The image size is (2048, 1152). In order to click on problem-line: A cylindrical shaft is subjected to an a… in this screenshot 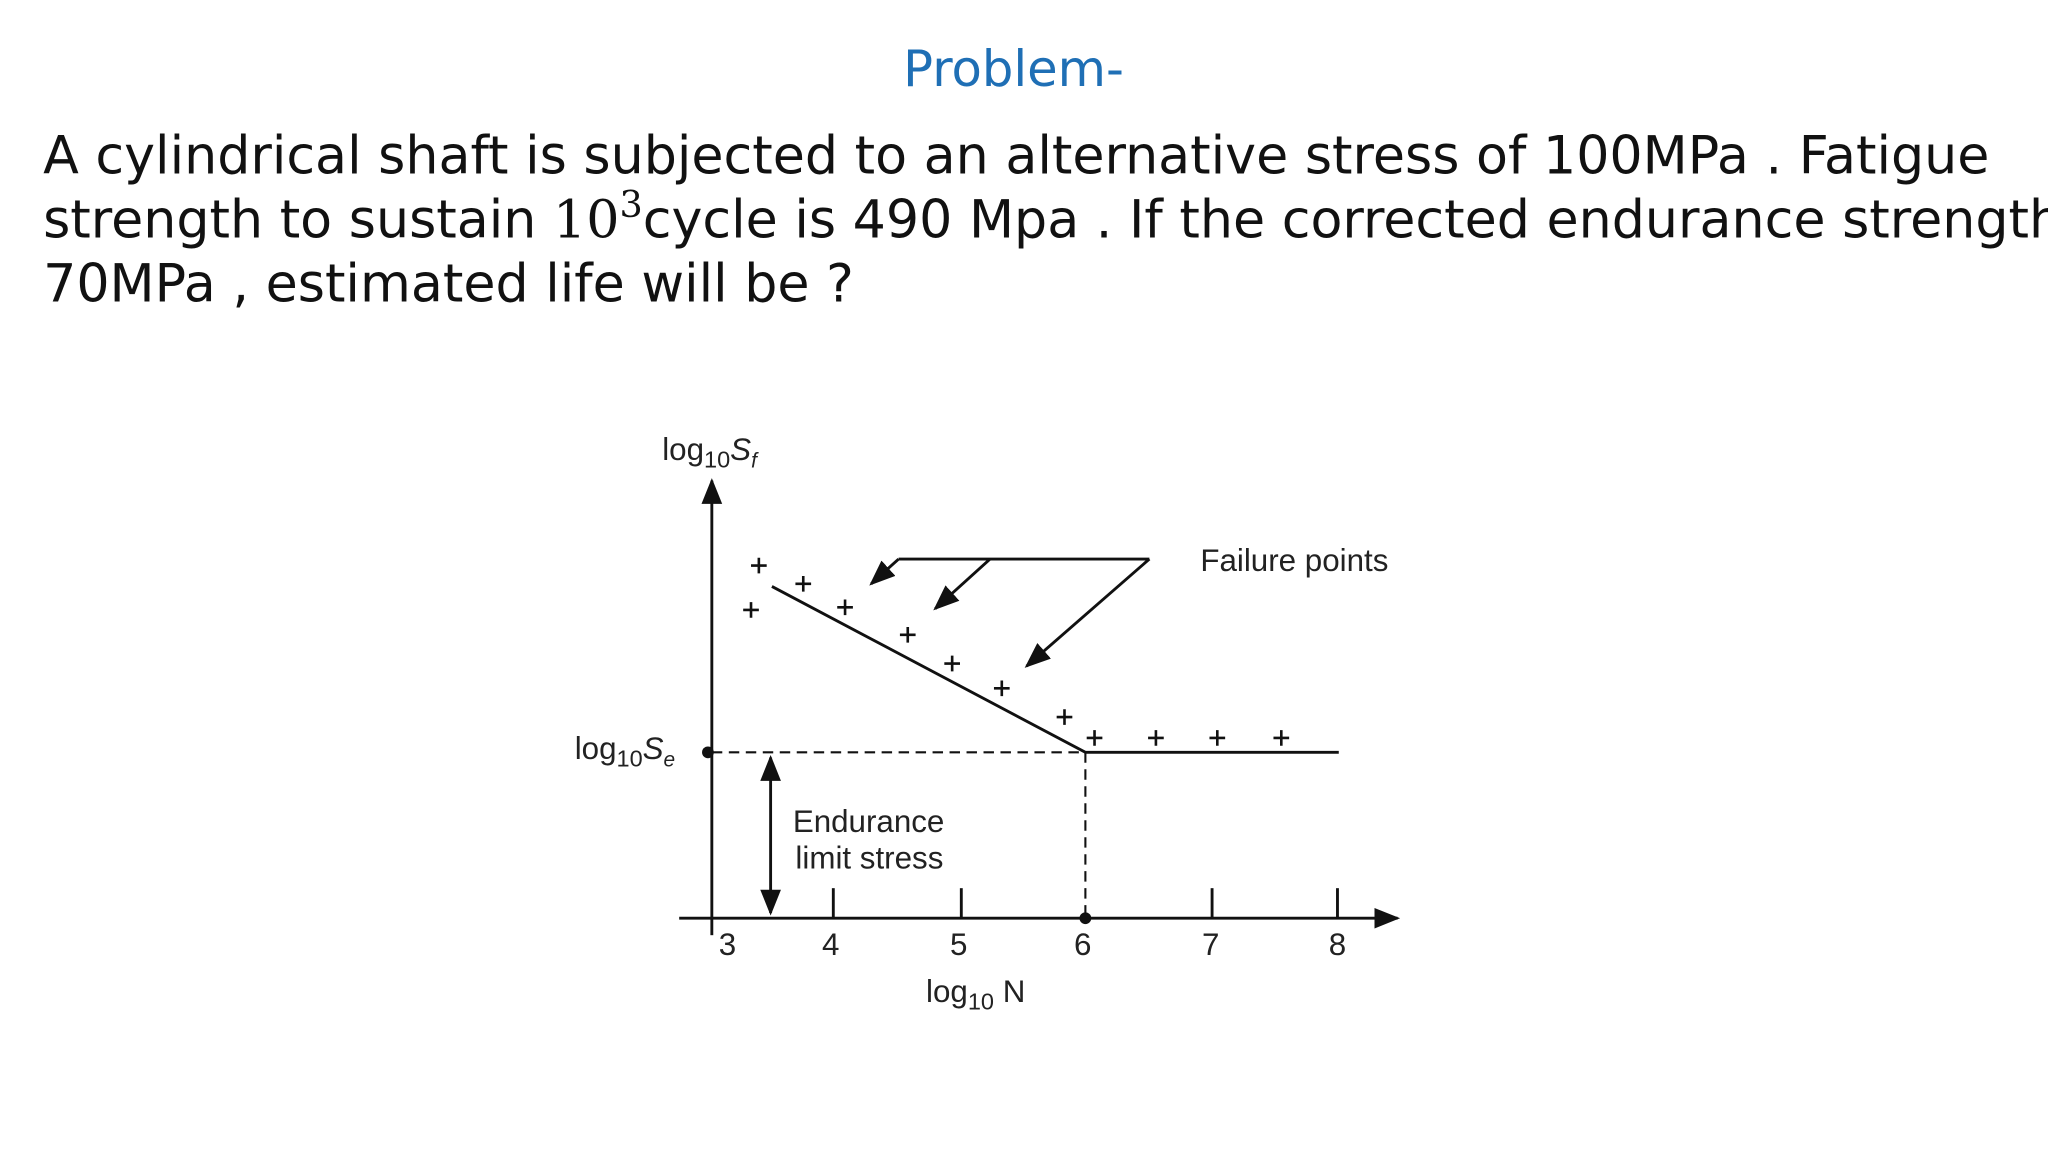, I will do `click(1016, 157)`.